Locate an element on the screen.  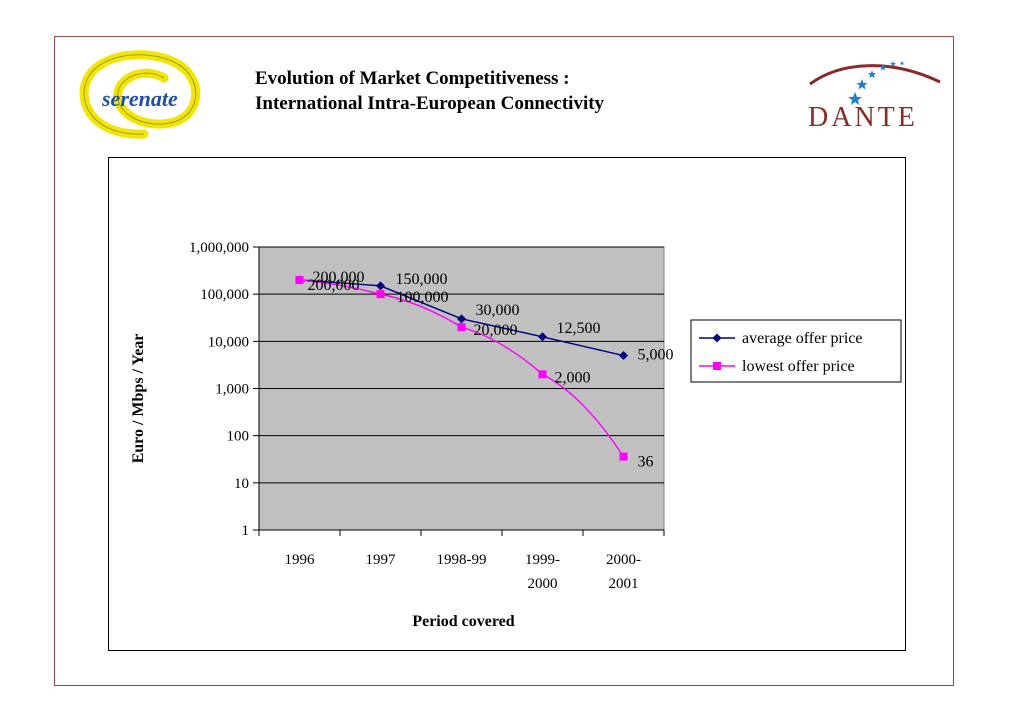
x-tick-label-line: 1996 is located at coordinates (300, 560).